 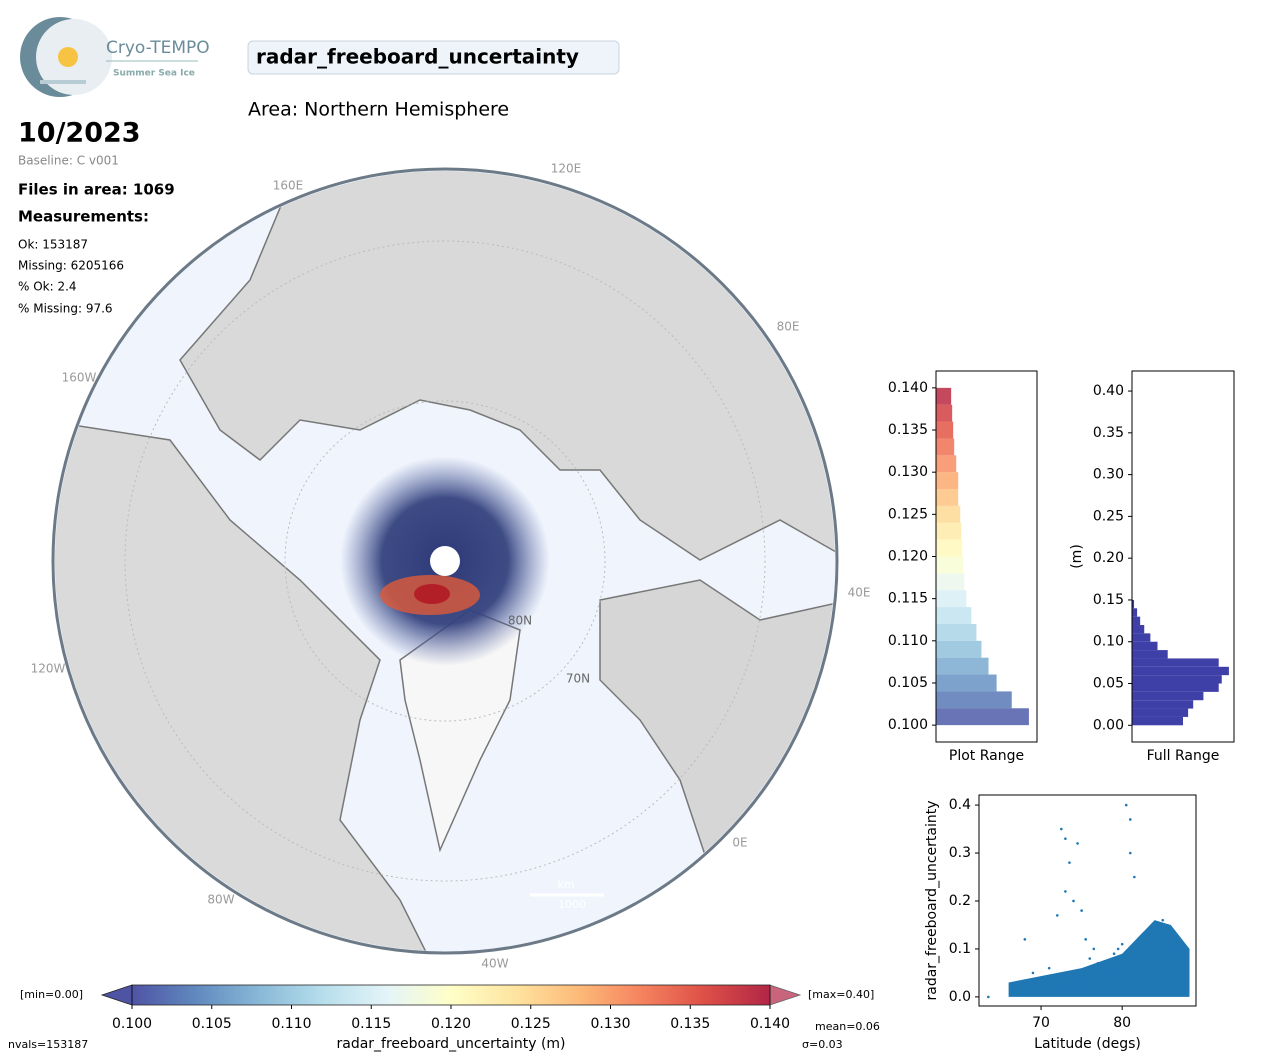 What do you see at coordinates (960, 997) in the screenshot?
I see `y-tick-label: 0.0` at bounding box center [960, 997].